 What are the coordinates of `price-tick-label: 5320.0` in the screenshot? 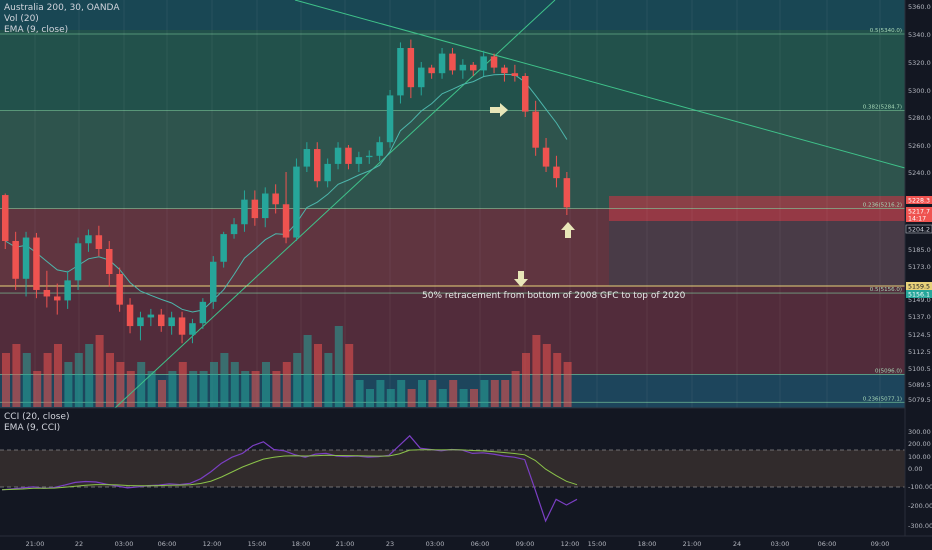 It's located at (919, 63).